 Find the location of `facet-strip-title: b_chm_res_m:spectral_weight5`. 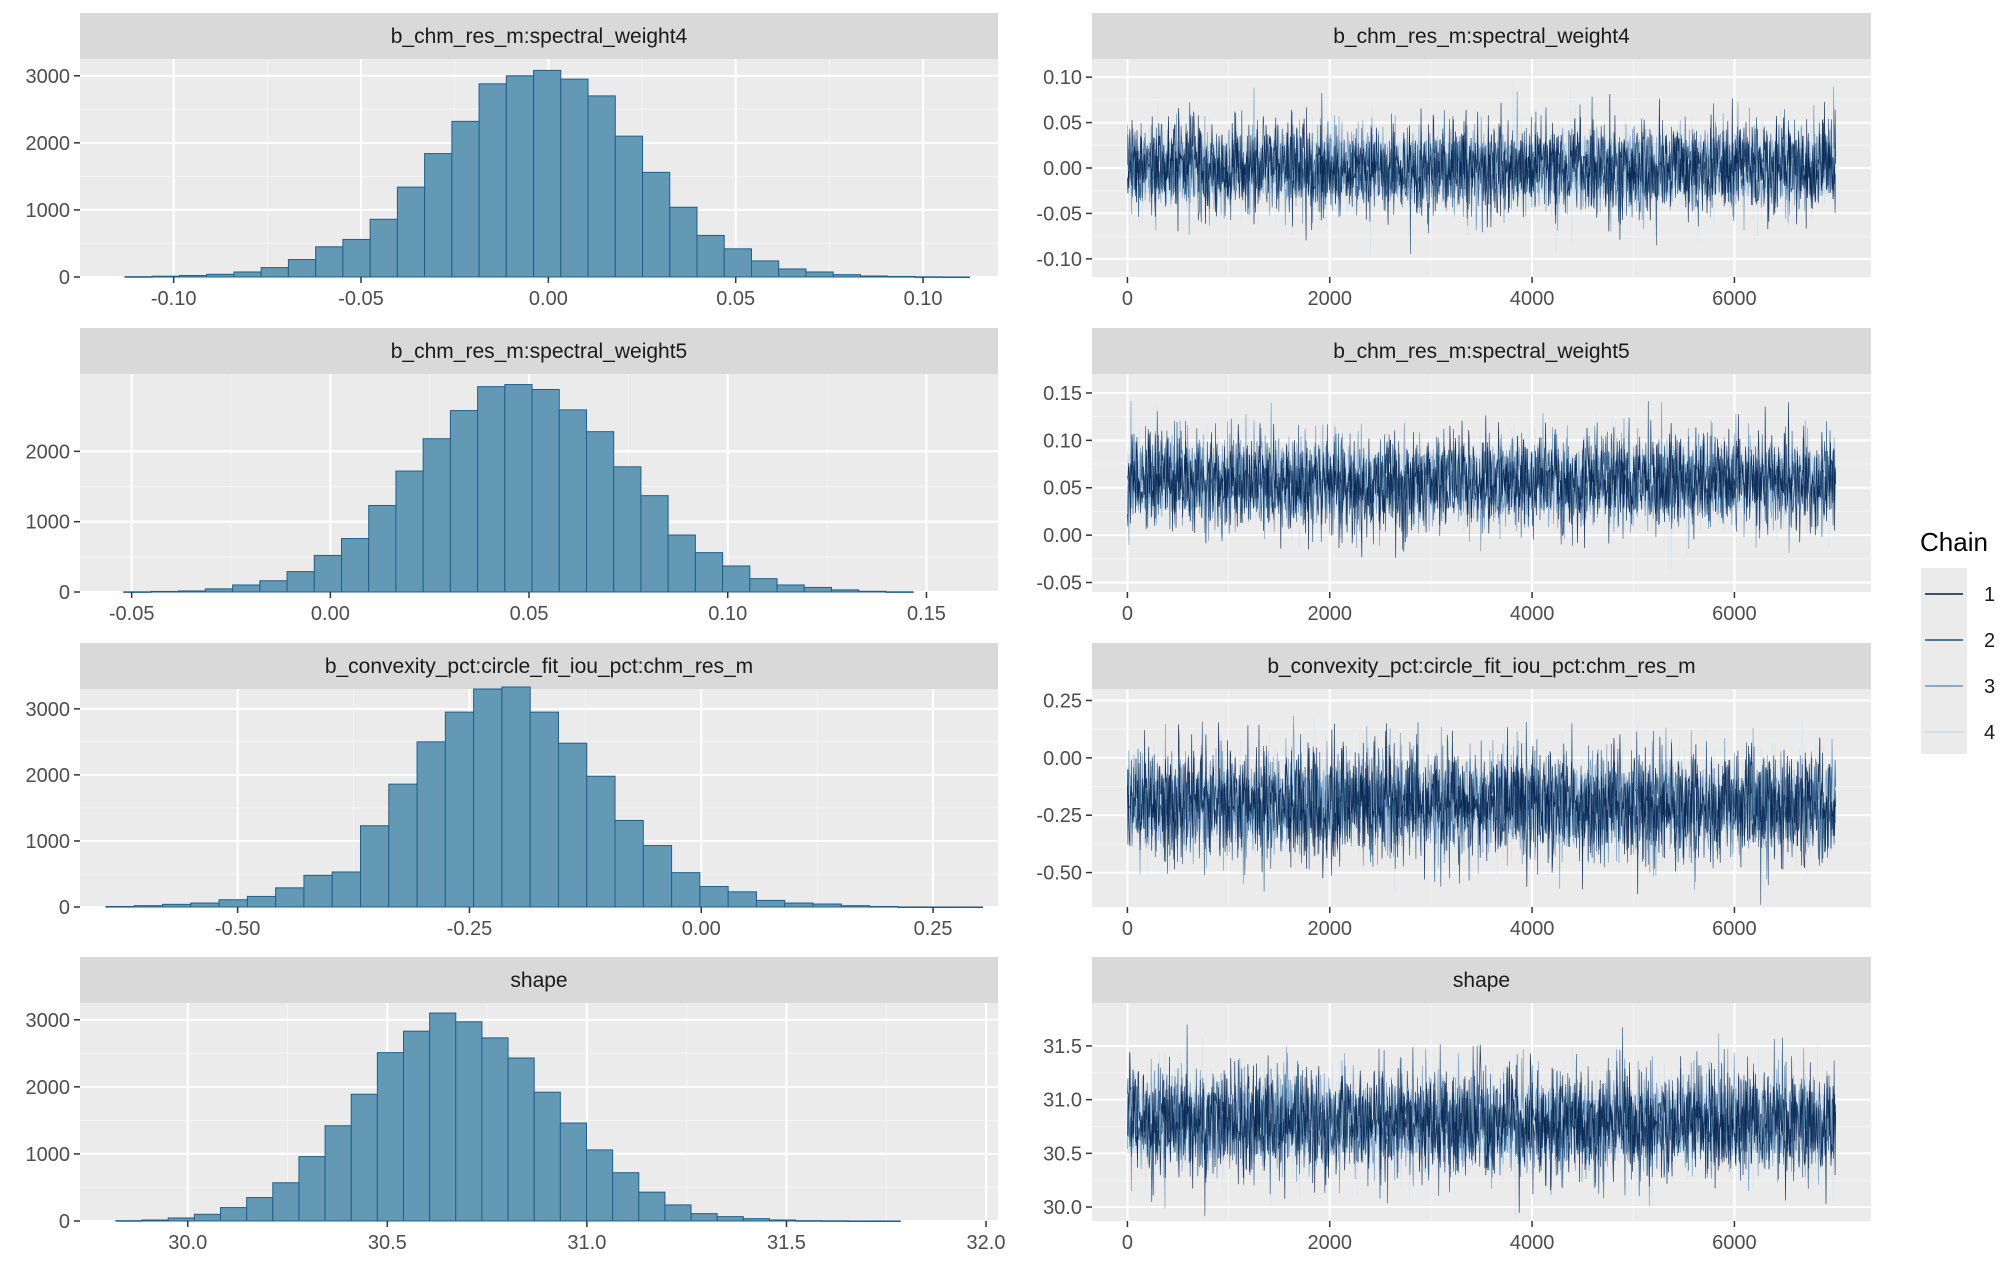

facet-strip-title: b_chm_res_m:spectral_weight5 is located at coordinates (539, 351).